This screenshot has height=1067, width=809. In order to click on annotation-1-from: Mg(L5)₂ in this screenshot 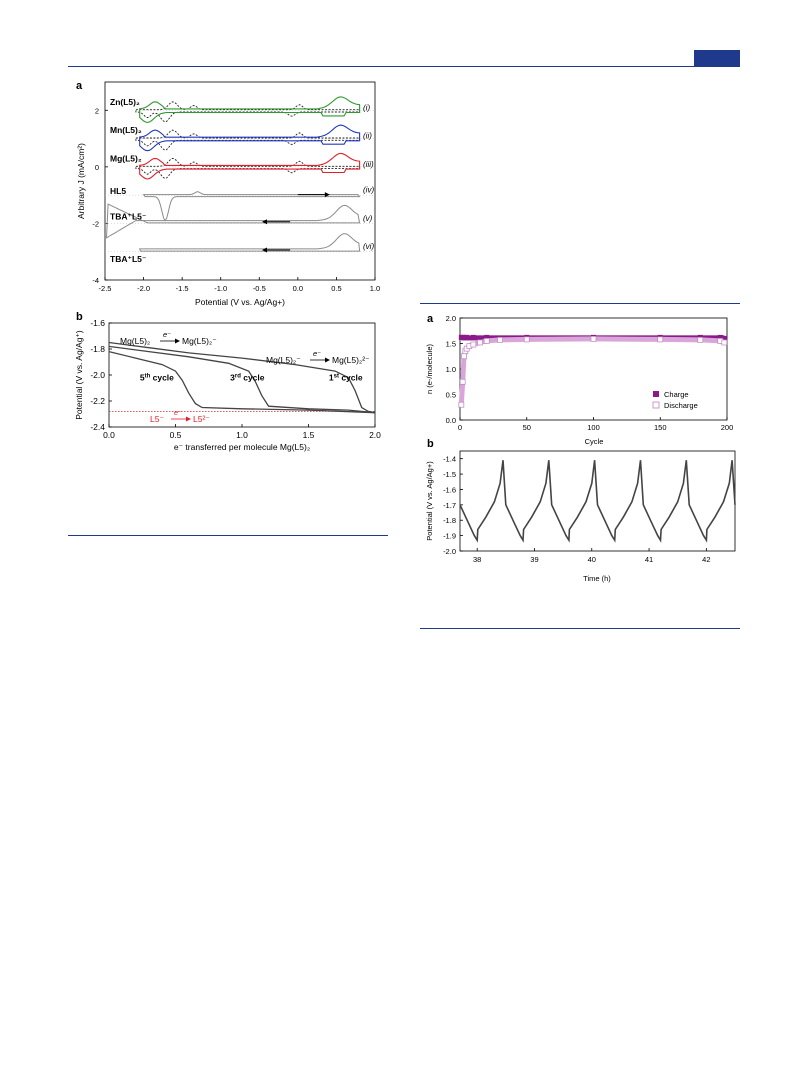, I will do `click(135, 341)`.